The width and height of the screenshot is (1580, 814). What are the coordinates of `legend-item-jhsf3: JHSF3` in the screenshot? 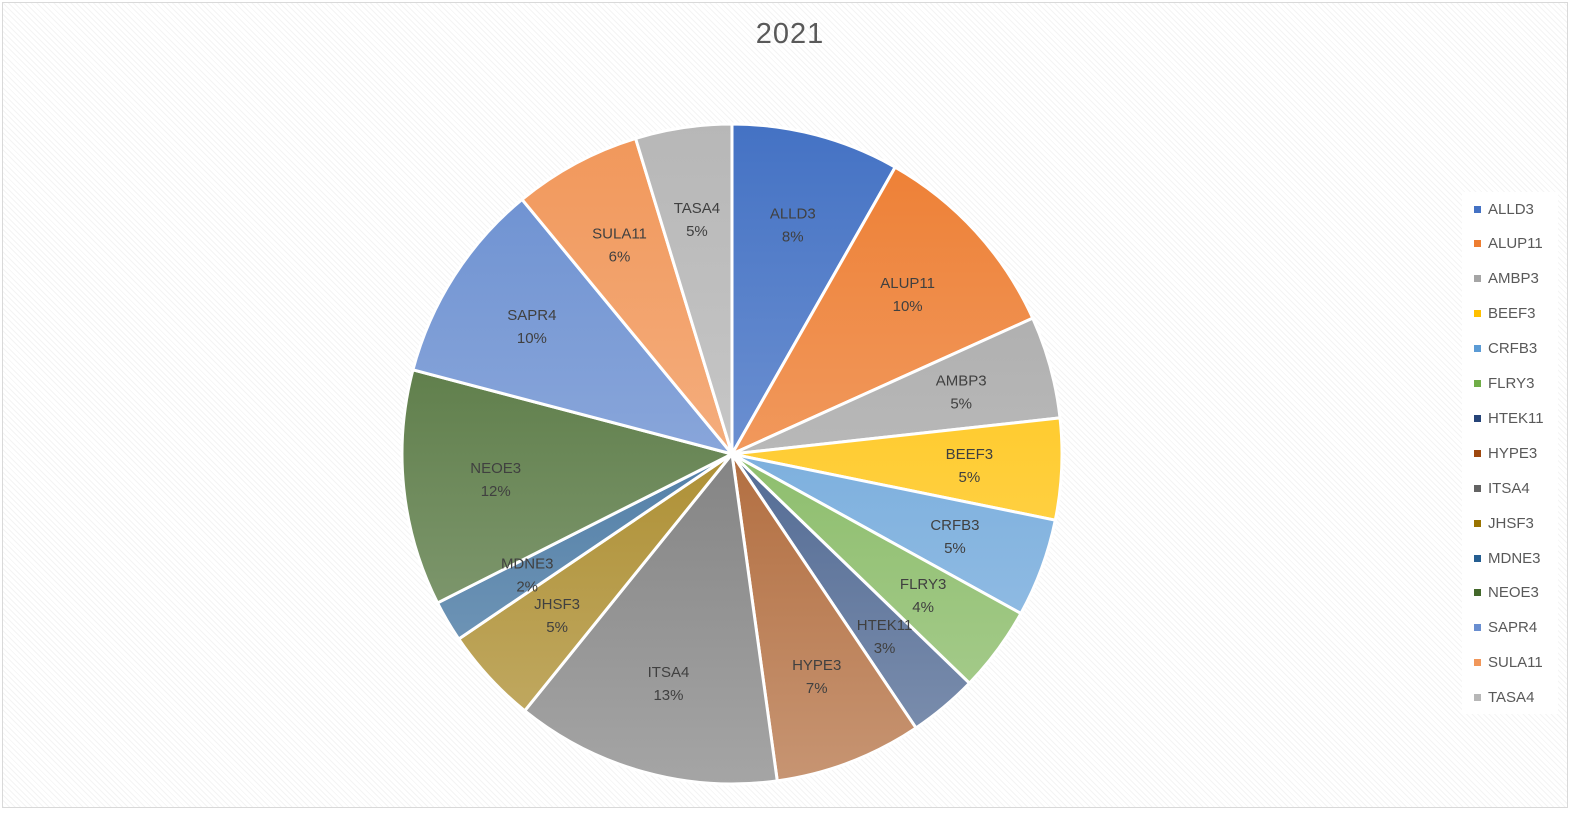 It's located at (1504, 523).